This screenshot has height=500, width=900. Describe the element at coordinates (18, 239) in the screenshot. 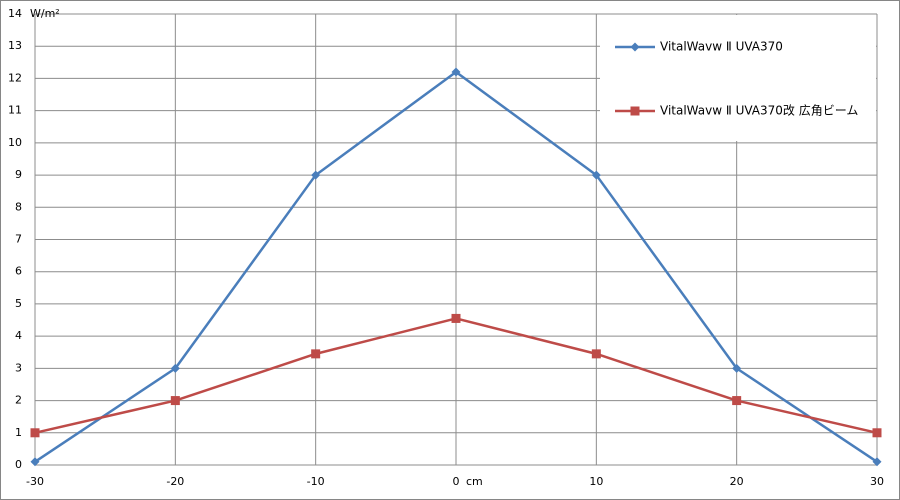

I see `y-tick-label: 7` at that location.